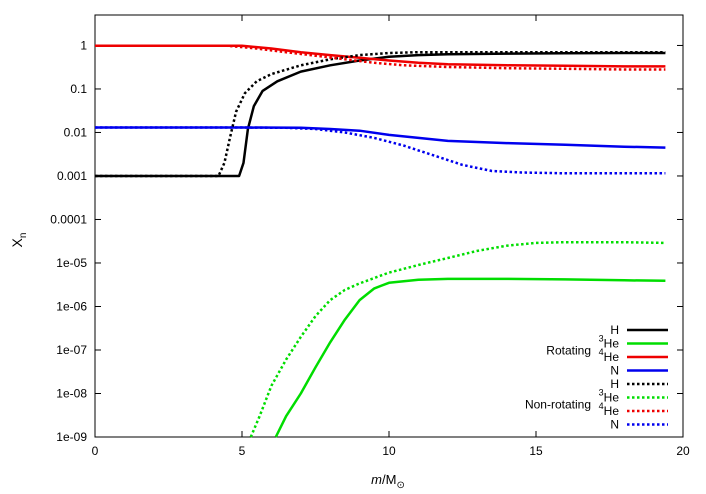 This screenshot has height=494, width=706. What do you see at coordinates (71, 306) in the screenshot?
I see `y-tick-label: 1e-06` at bounding box center [71, 306].